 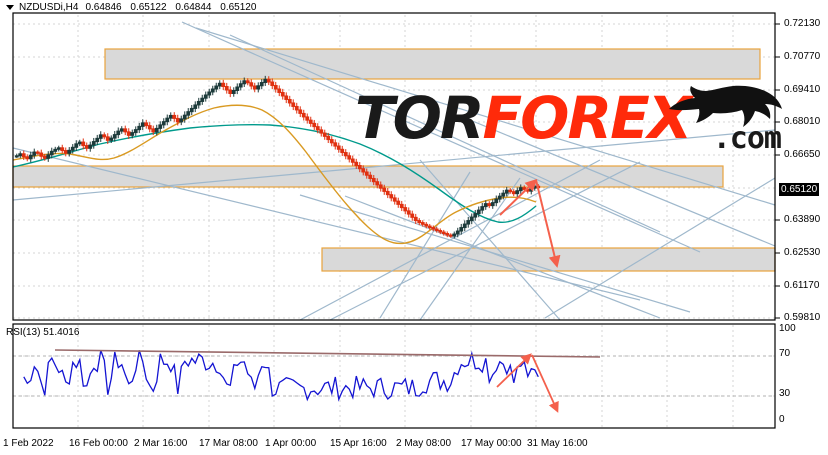 What do you see at coordinates (193, 7) in the screenshot?
I see `ohlc-low: 0.64844` at bounding box center [193, 7].